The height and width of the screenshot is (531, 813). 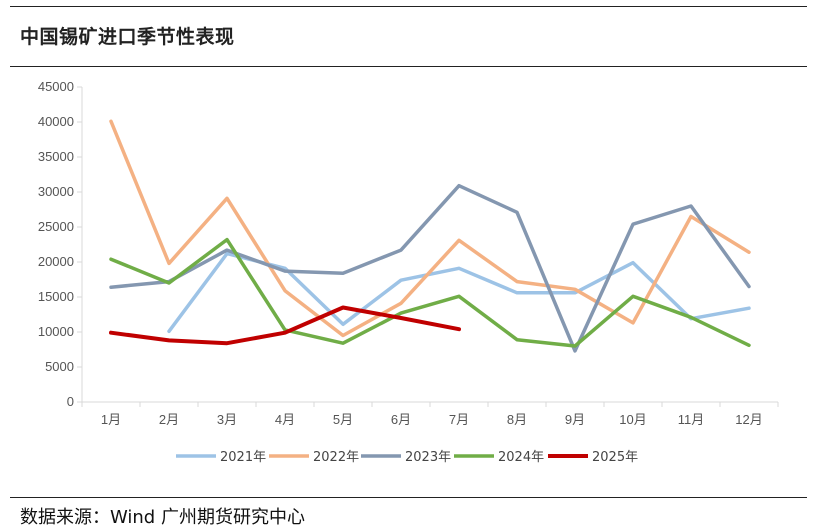 What do you see at coordinates (428, 457) in the screenshot?
I see `legend-label: 2023年` at bounding box center [428, 457].